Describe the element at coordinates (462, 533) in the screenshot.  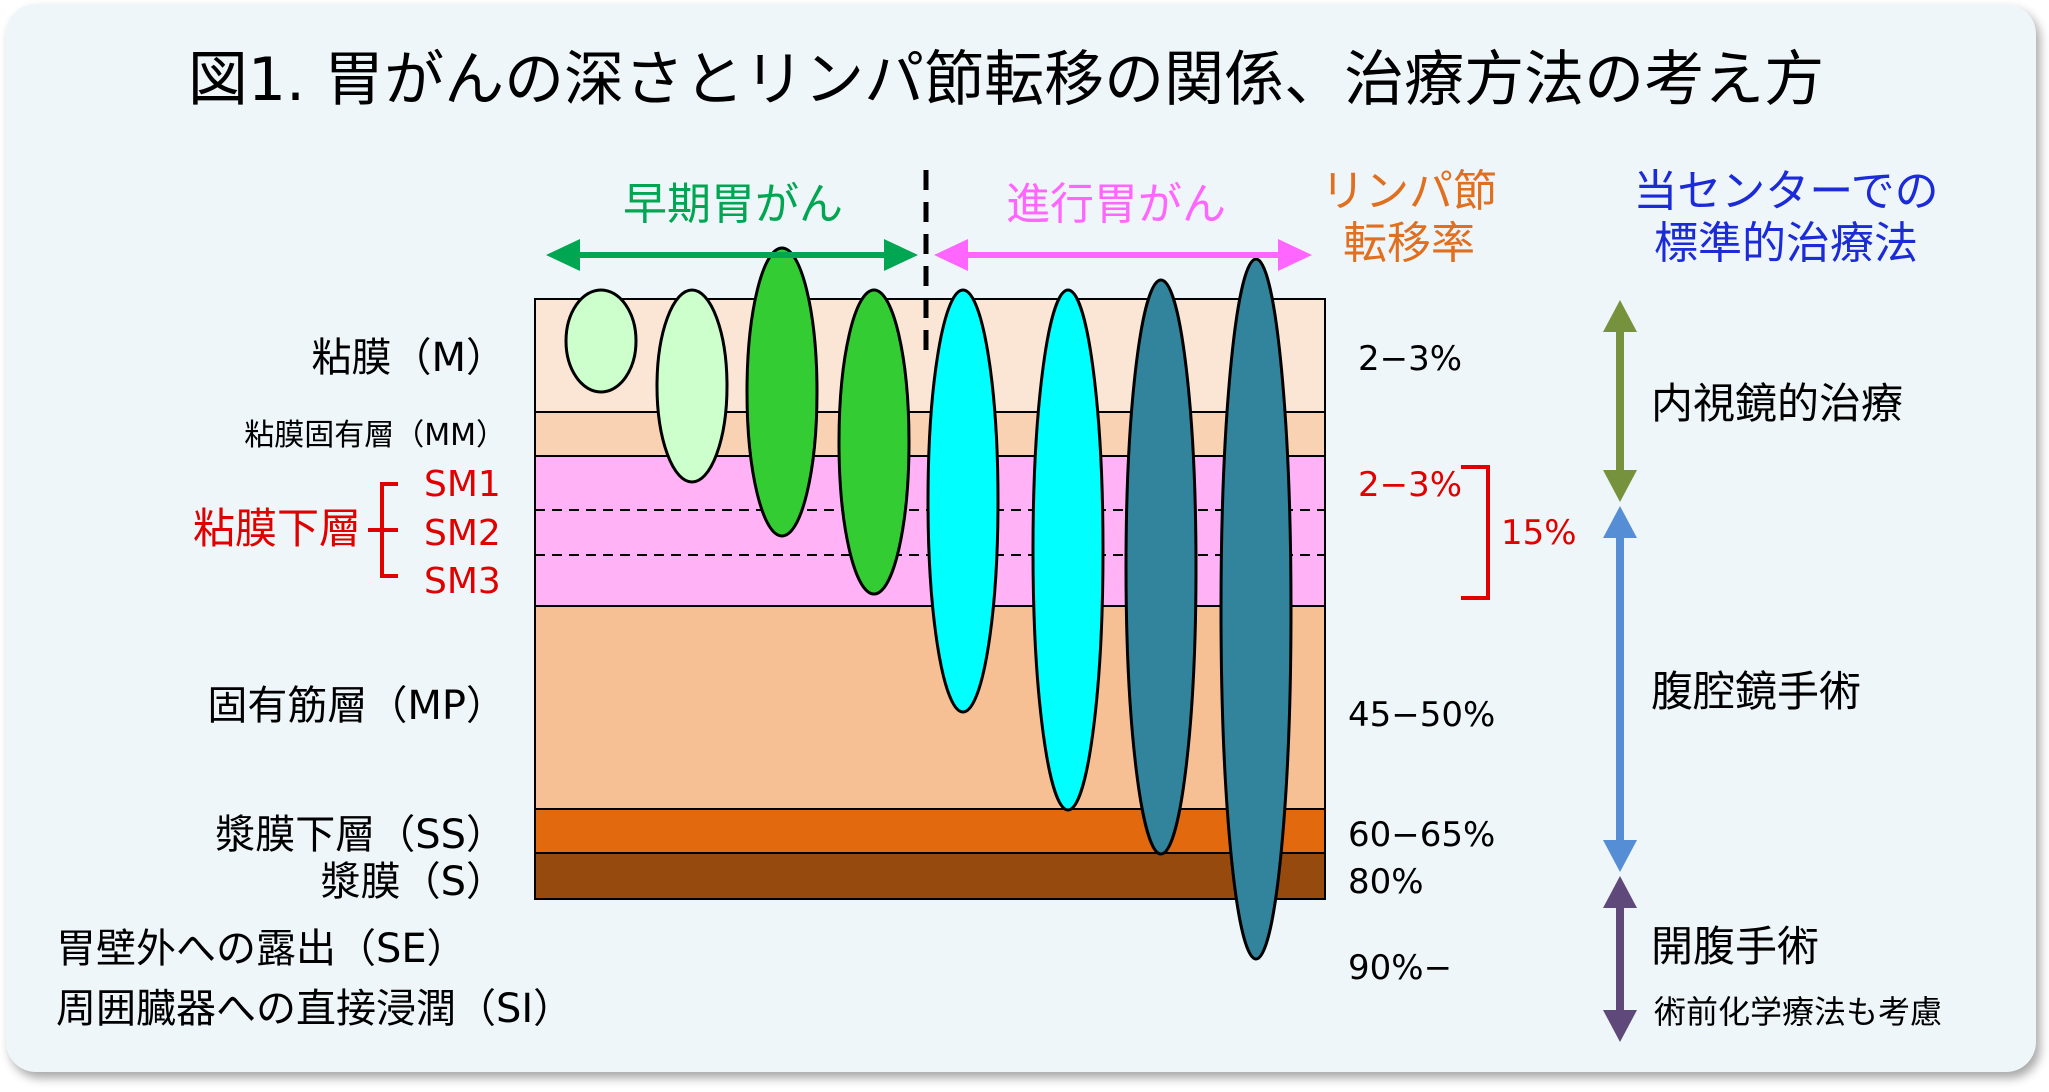
I see `layer-label-sm2: SM2` at that location.